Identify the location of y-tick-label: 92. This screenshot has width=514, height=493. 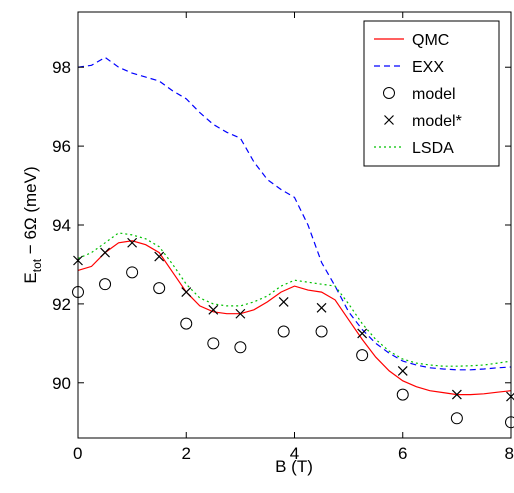
(61, 304).